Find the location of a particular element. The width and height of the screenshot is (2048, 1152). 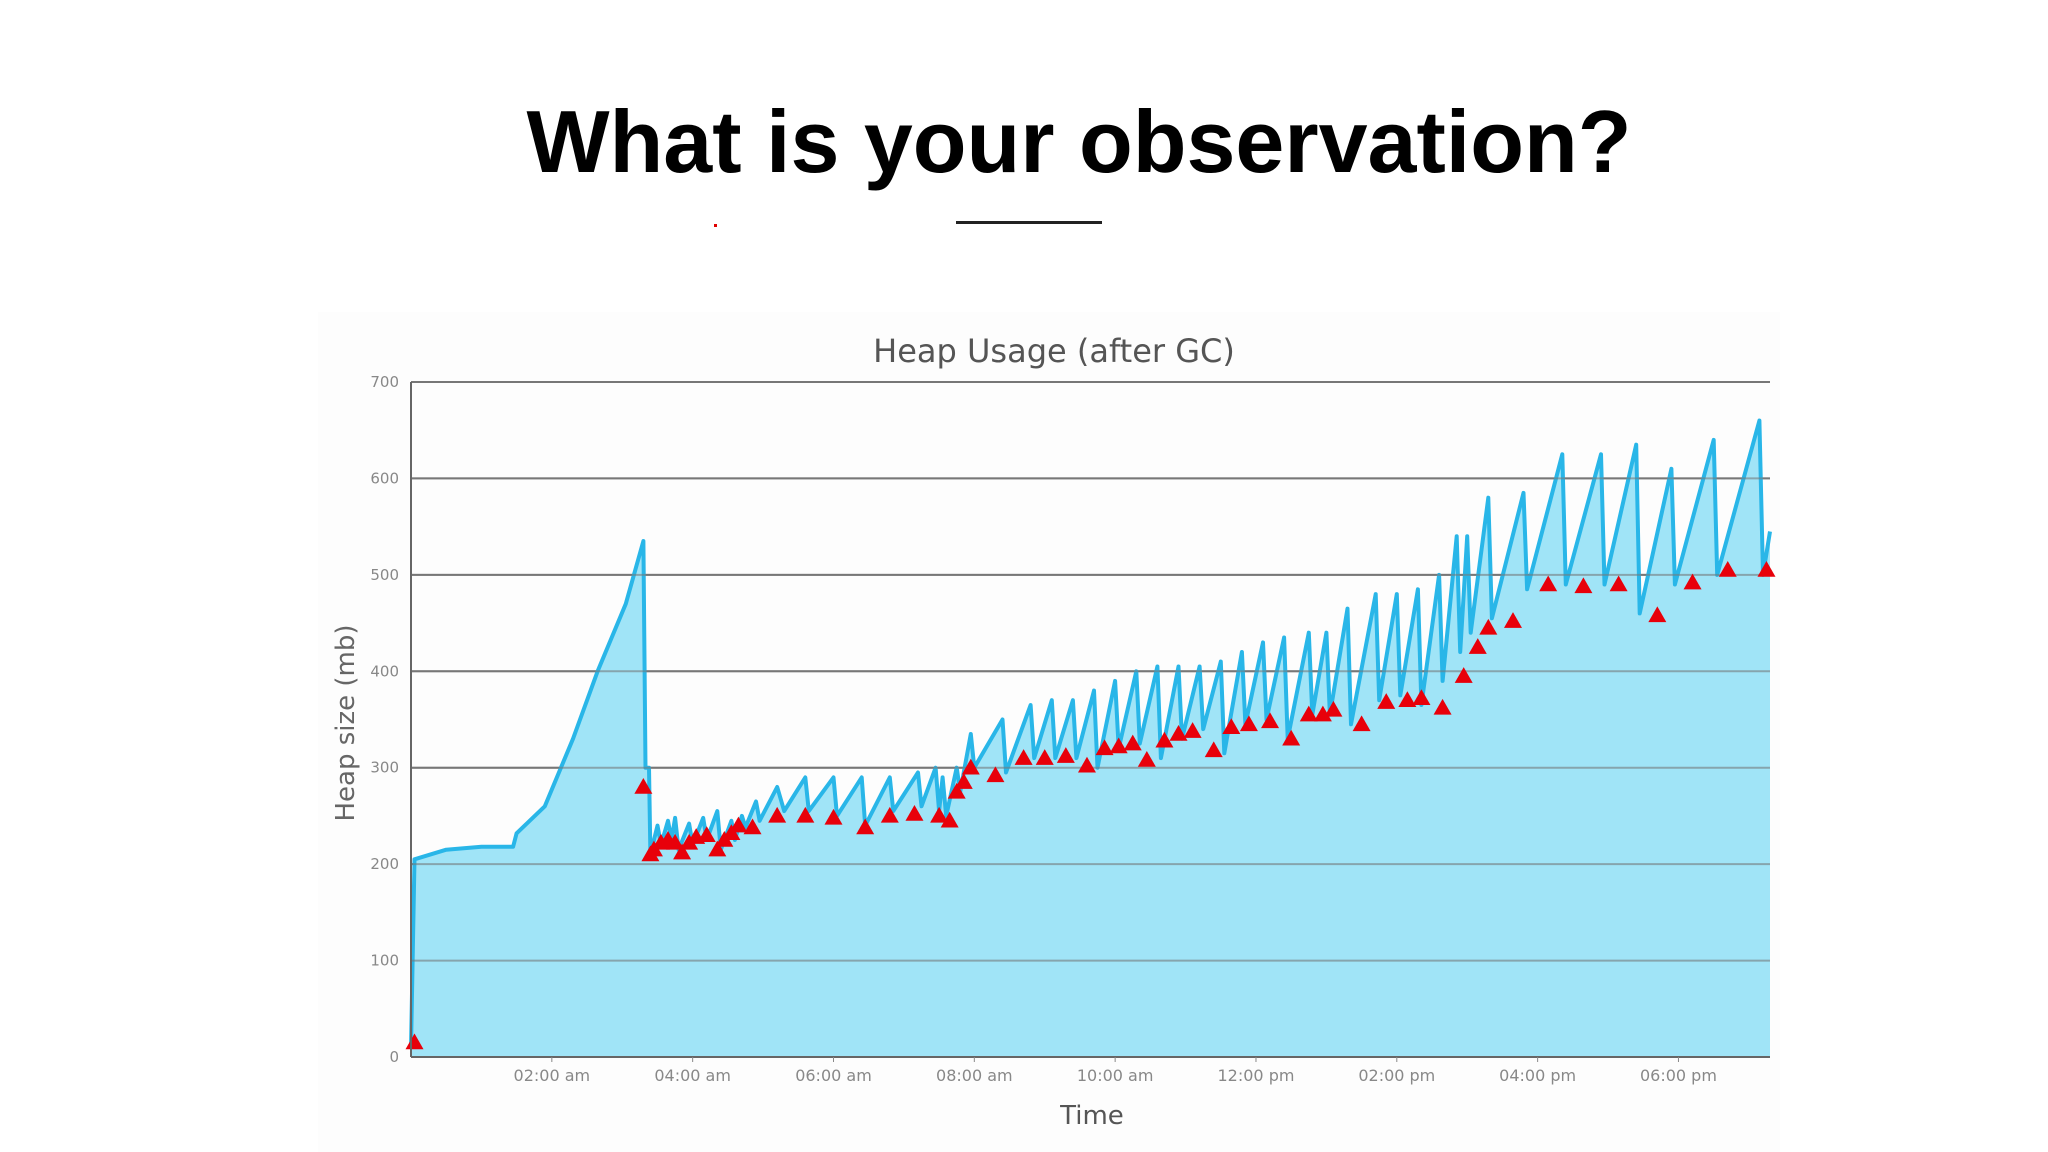

slide-title: What is your observation? is located at coordinates (1079, 141).